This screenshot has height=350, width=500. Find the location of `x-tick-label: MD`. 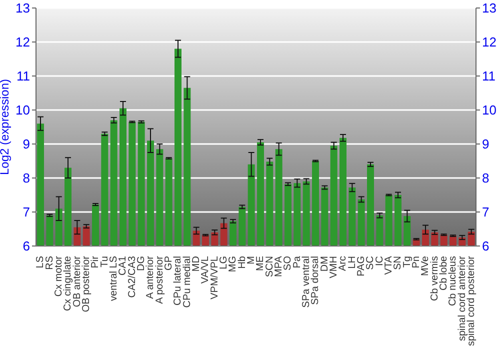

x-tick-label: MD is located at coordinates (196, 264).